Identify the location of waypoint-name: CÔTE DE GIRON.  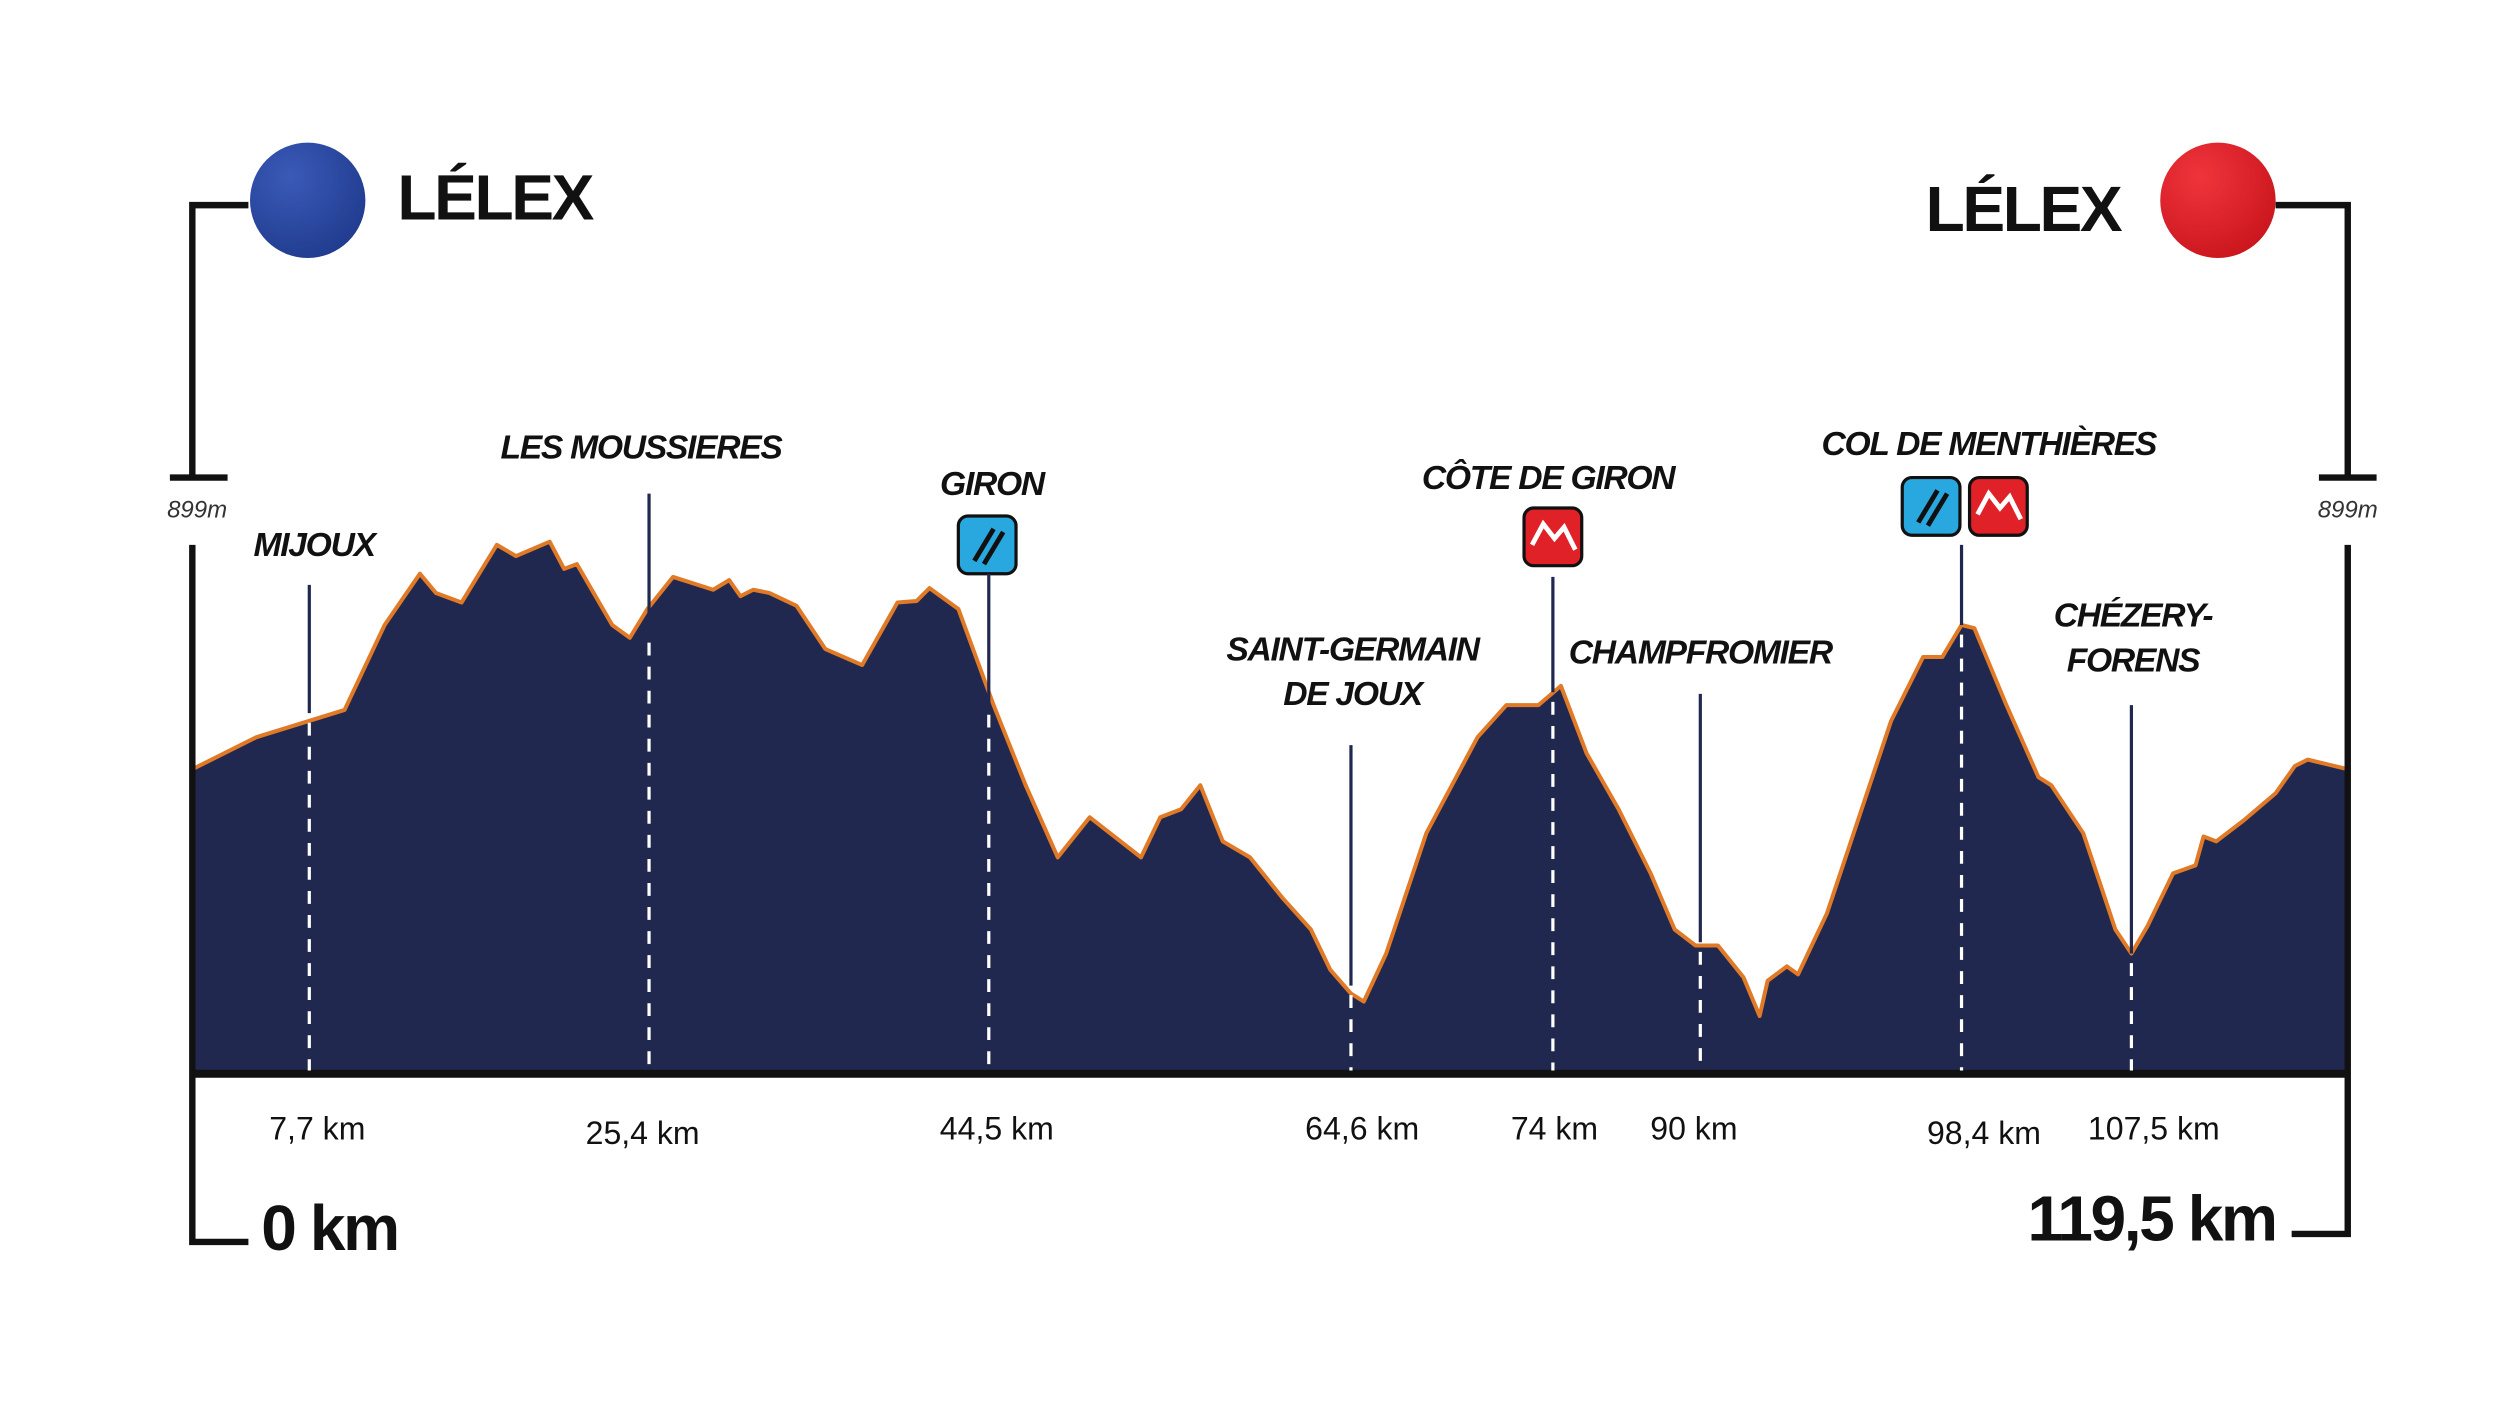
(1549, 477).